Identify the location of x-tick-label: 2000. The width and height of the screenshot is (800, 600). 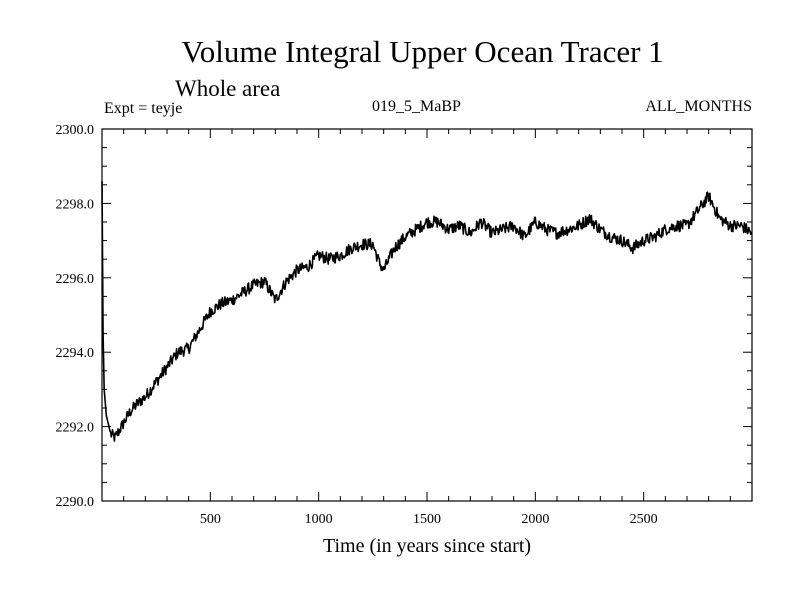
(535, 519).